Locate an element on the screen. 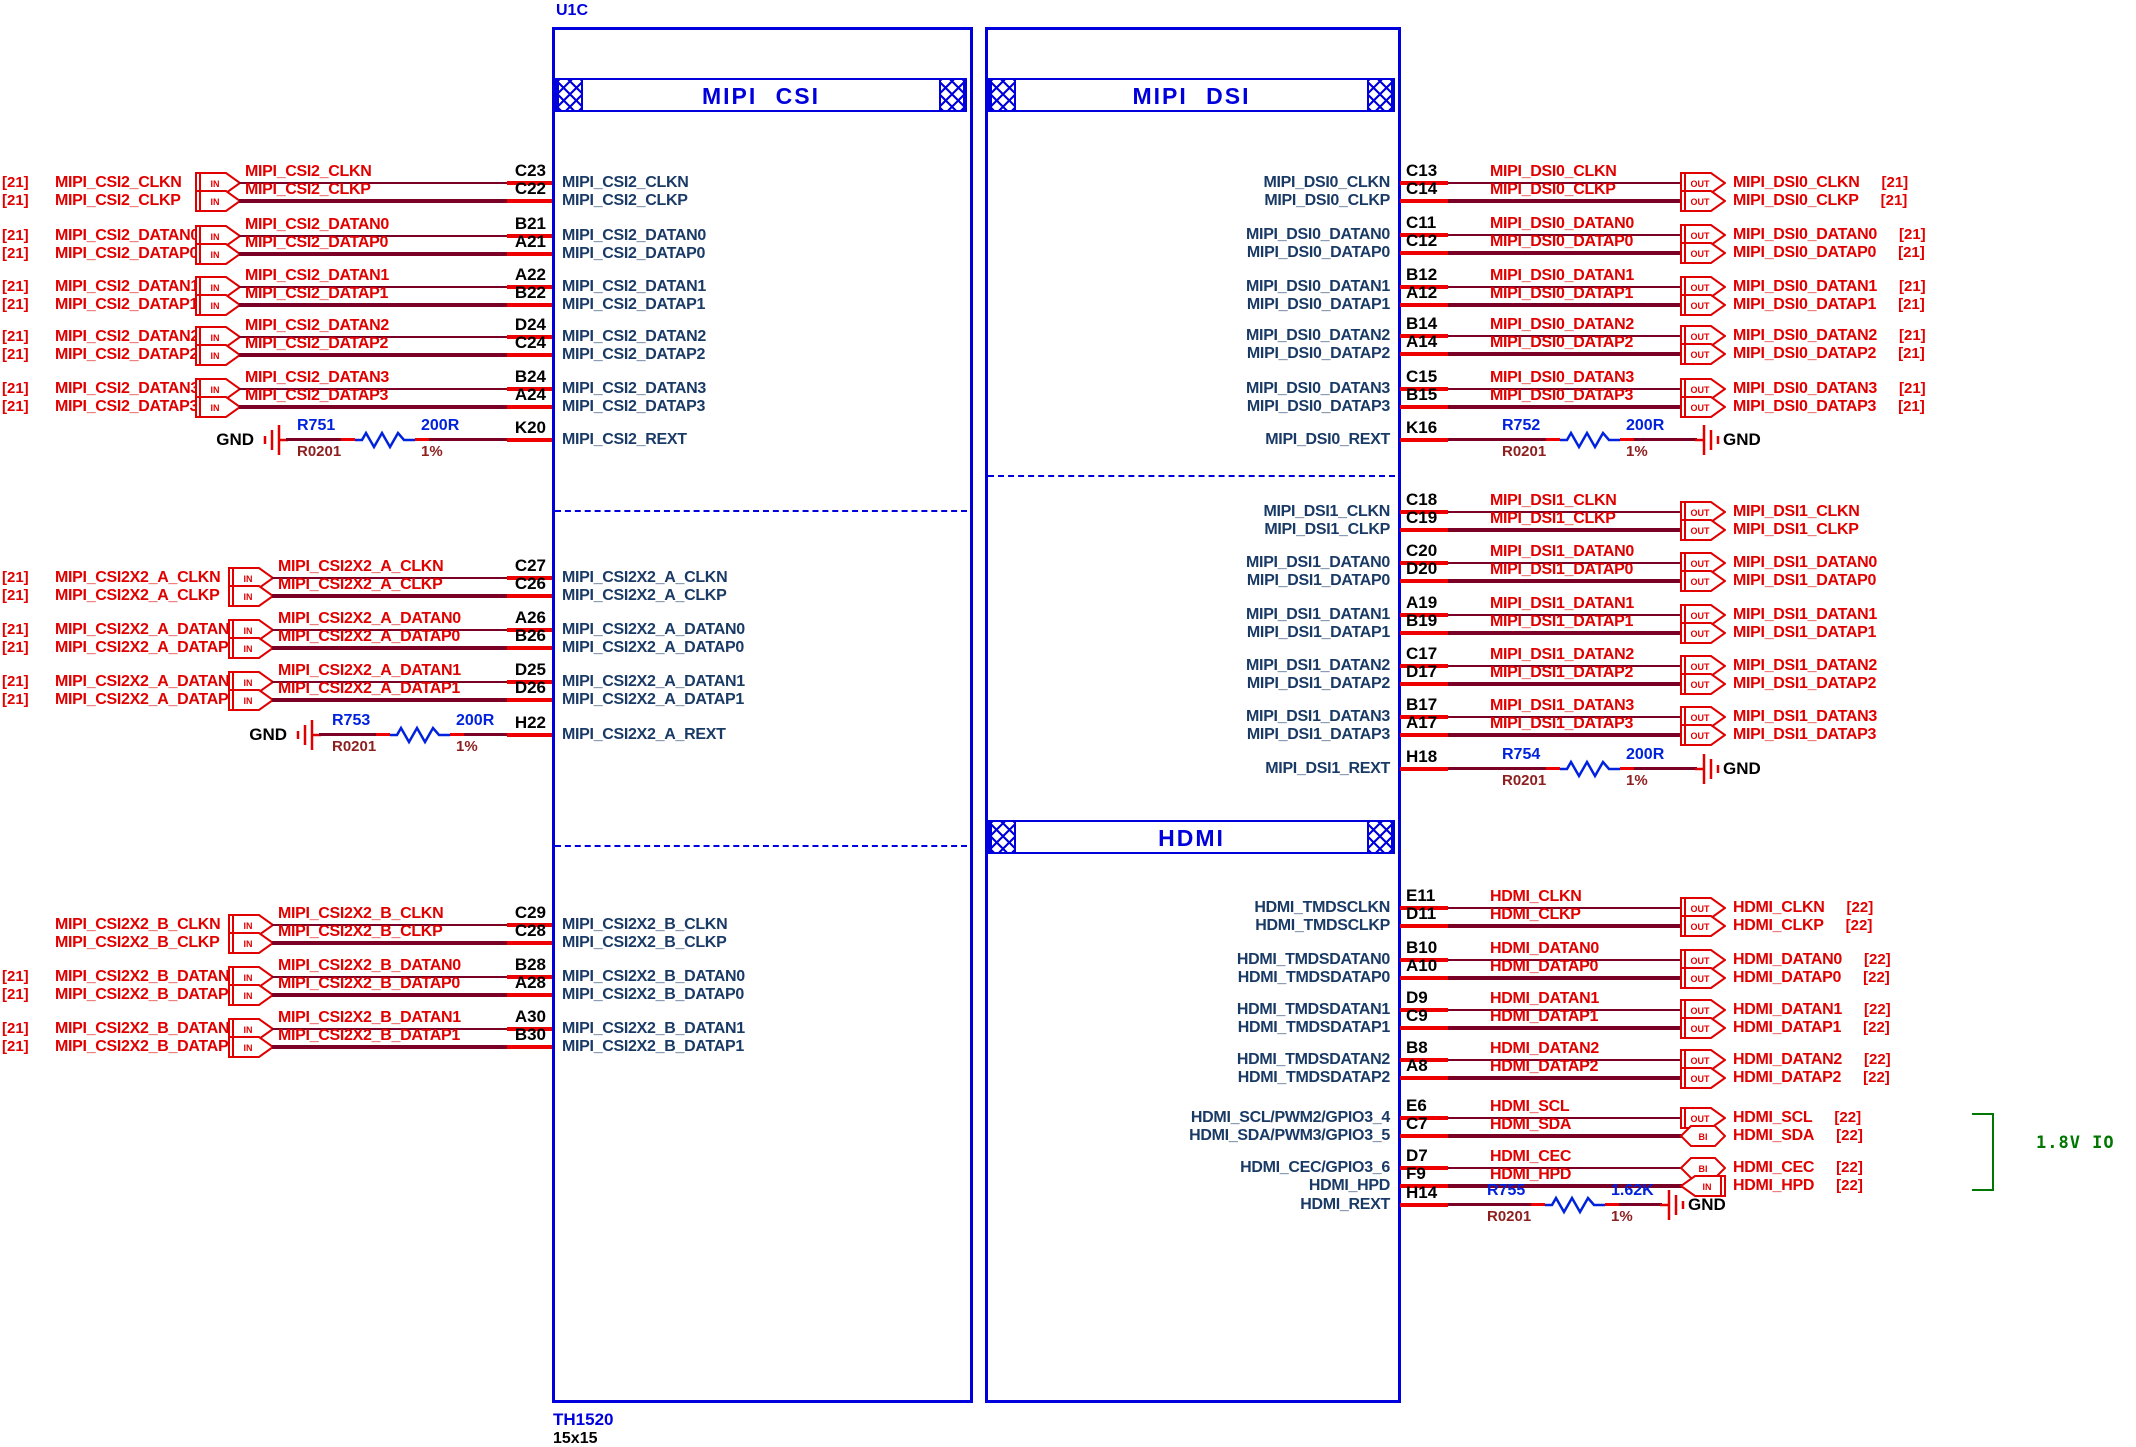  external-net-label: MIPI_DSI1_DATAP0 is located at coordinates (1805, 580).